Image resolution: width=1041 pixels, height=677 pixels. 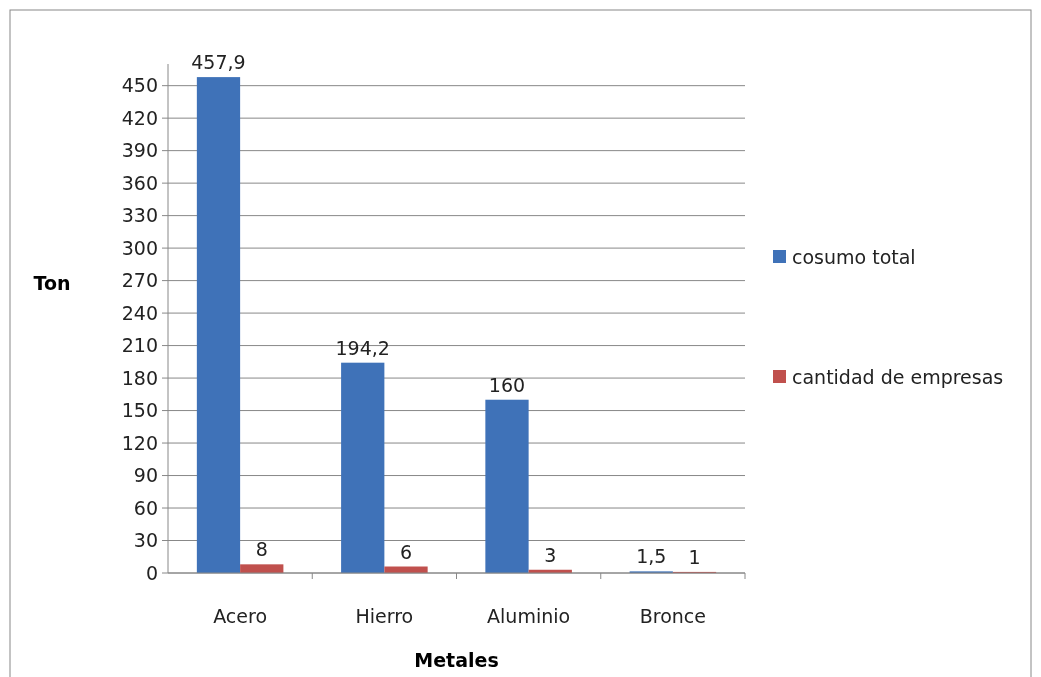 What do you see at coordinates (406, 551) in the screenshot?
I see `data-label: 6` at bounding box center [406, 551].